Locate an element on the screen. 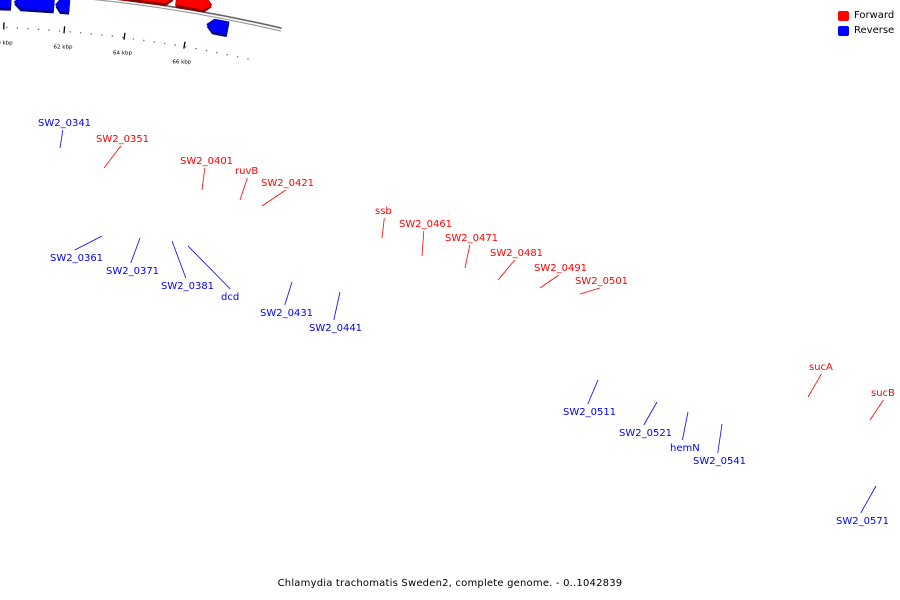 This screenshot has height=600, width=900. reverse-swatch is located at coordinates (843, 30).